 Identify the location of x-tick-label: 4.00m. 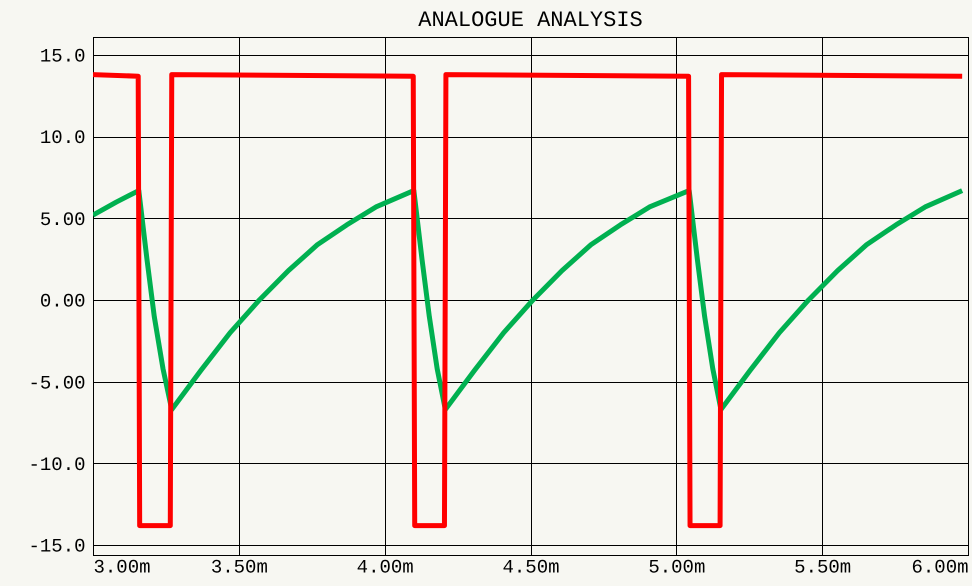
(385, 567).